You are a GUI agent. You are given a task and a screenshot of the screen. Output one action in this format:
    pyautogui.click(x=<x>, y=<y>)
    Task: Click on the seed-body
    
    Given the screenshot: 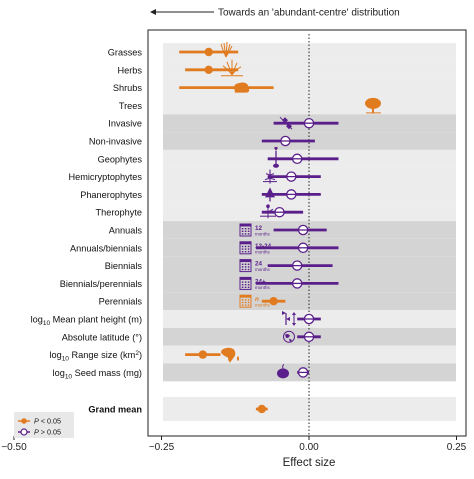 What is the action you would take?
    pyautogui.click(x=283, y=373)
    